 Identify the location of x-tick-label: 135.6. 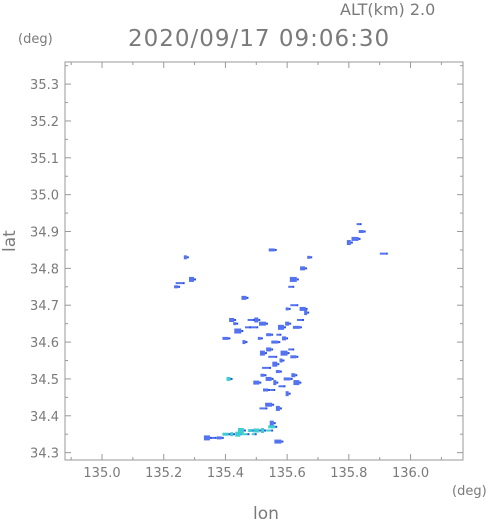
(287, 473).